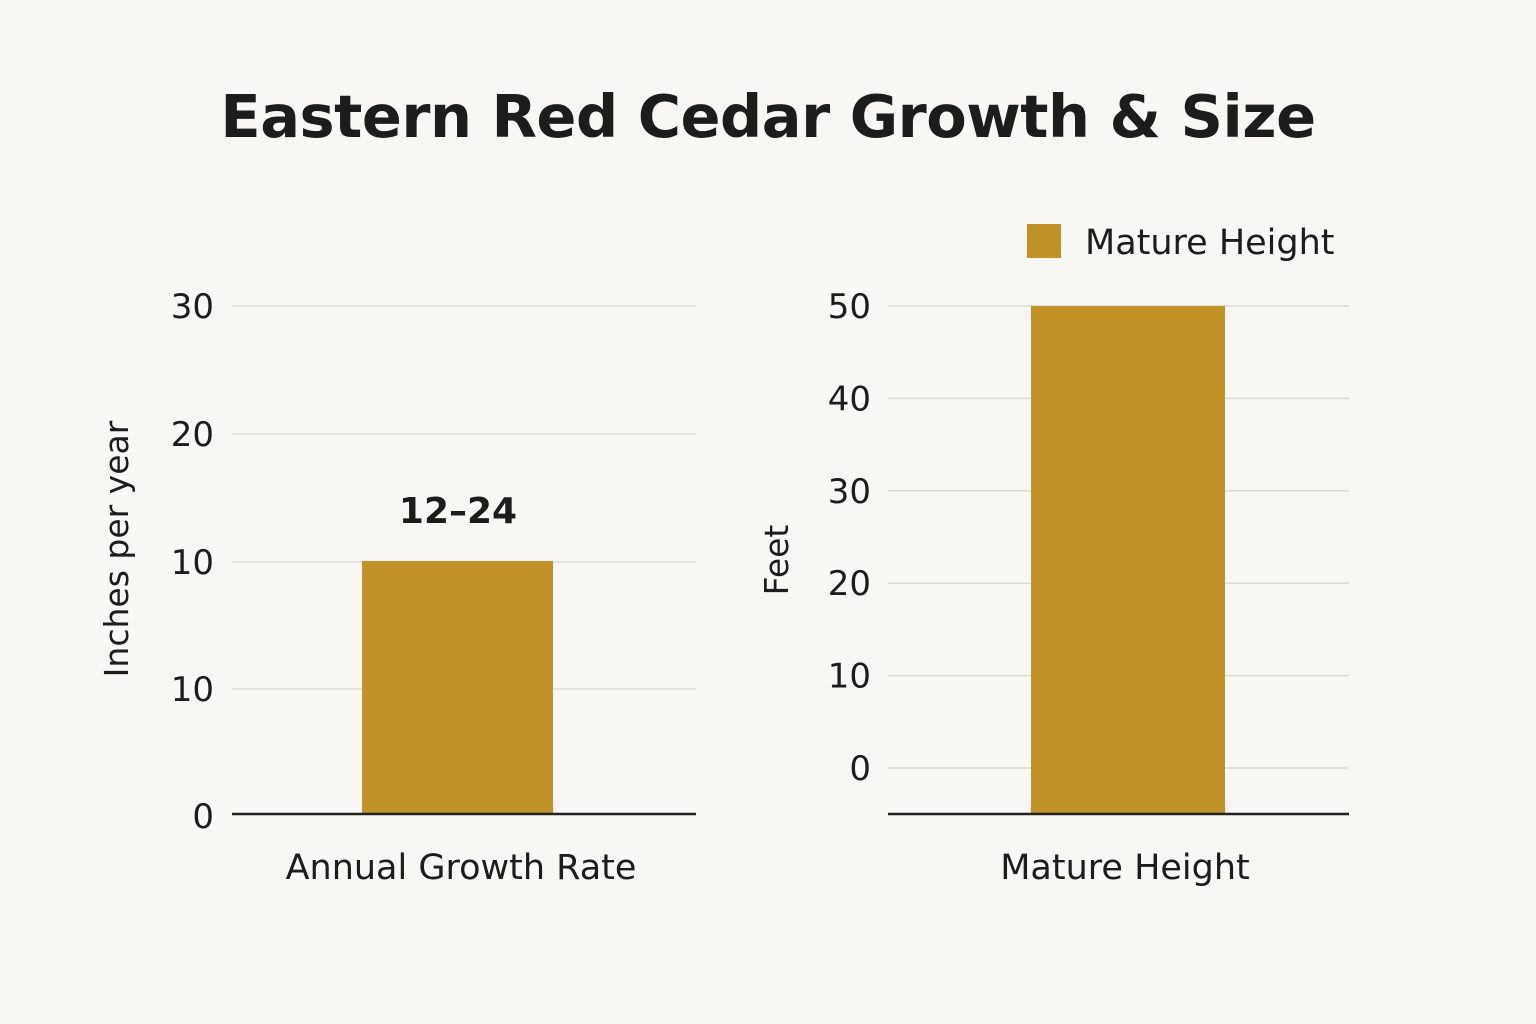 This screenshot has width=1536, height=1024. What do you see at coordinates (457, 687) in the screenshot?
I see `bar-annual-growth-rate` at bounding box center [457, 687].